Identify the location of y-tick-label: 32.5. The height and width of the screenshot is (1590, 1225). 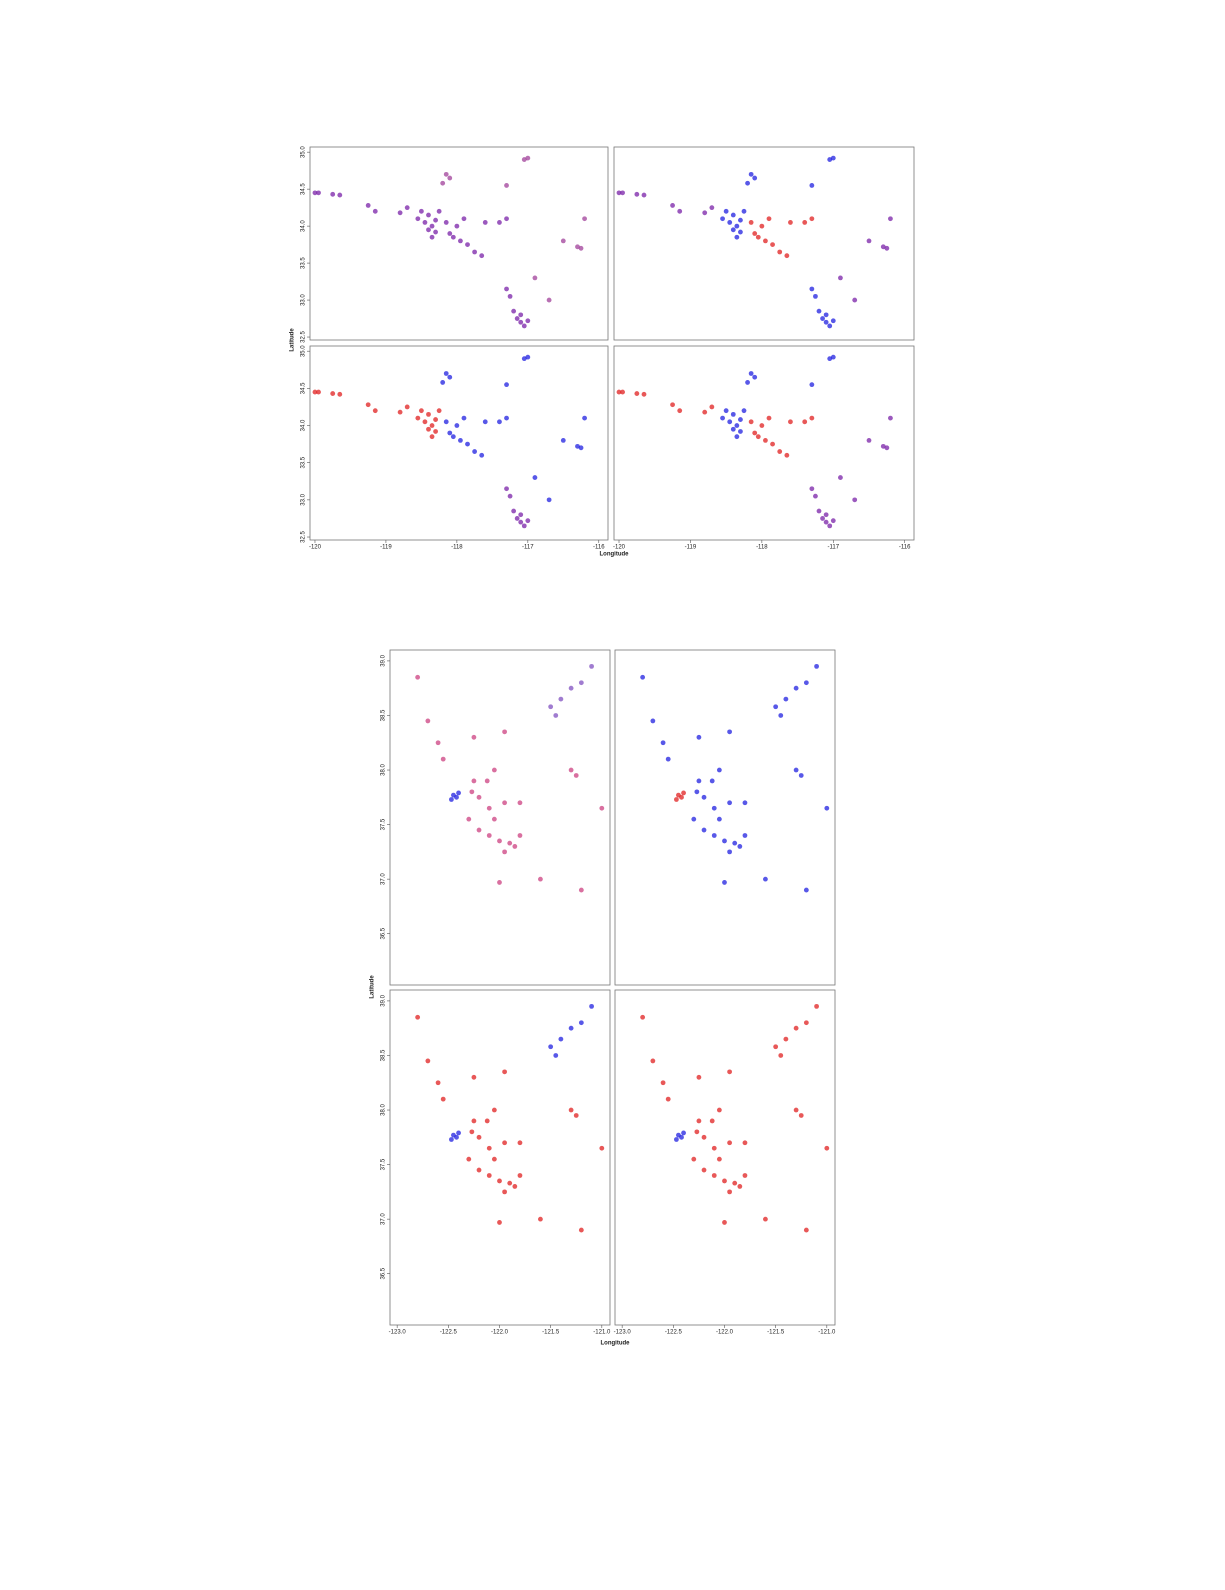
(304, 537).